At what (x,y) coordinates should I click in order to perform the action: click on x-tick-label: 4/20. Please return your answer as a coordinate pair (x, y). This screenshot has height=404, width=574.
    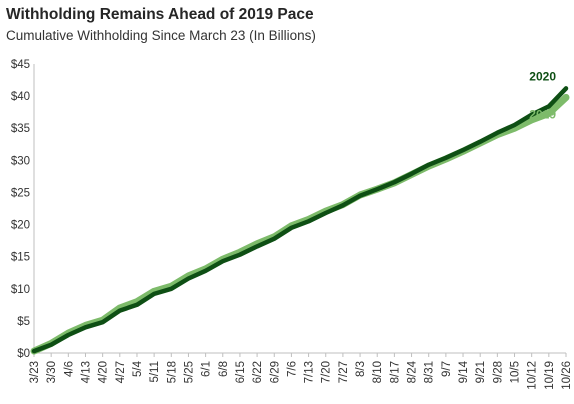
    Looking at the image, I should click on (104, 372).